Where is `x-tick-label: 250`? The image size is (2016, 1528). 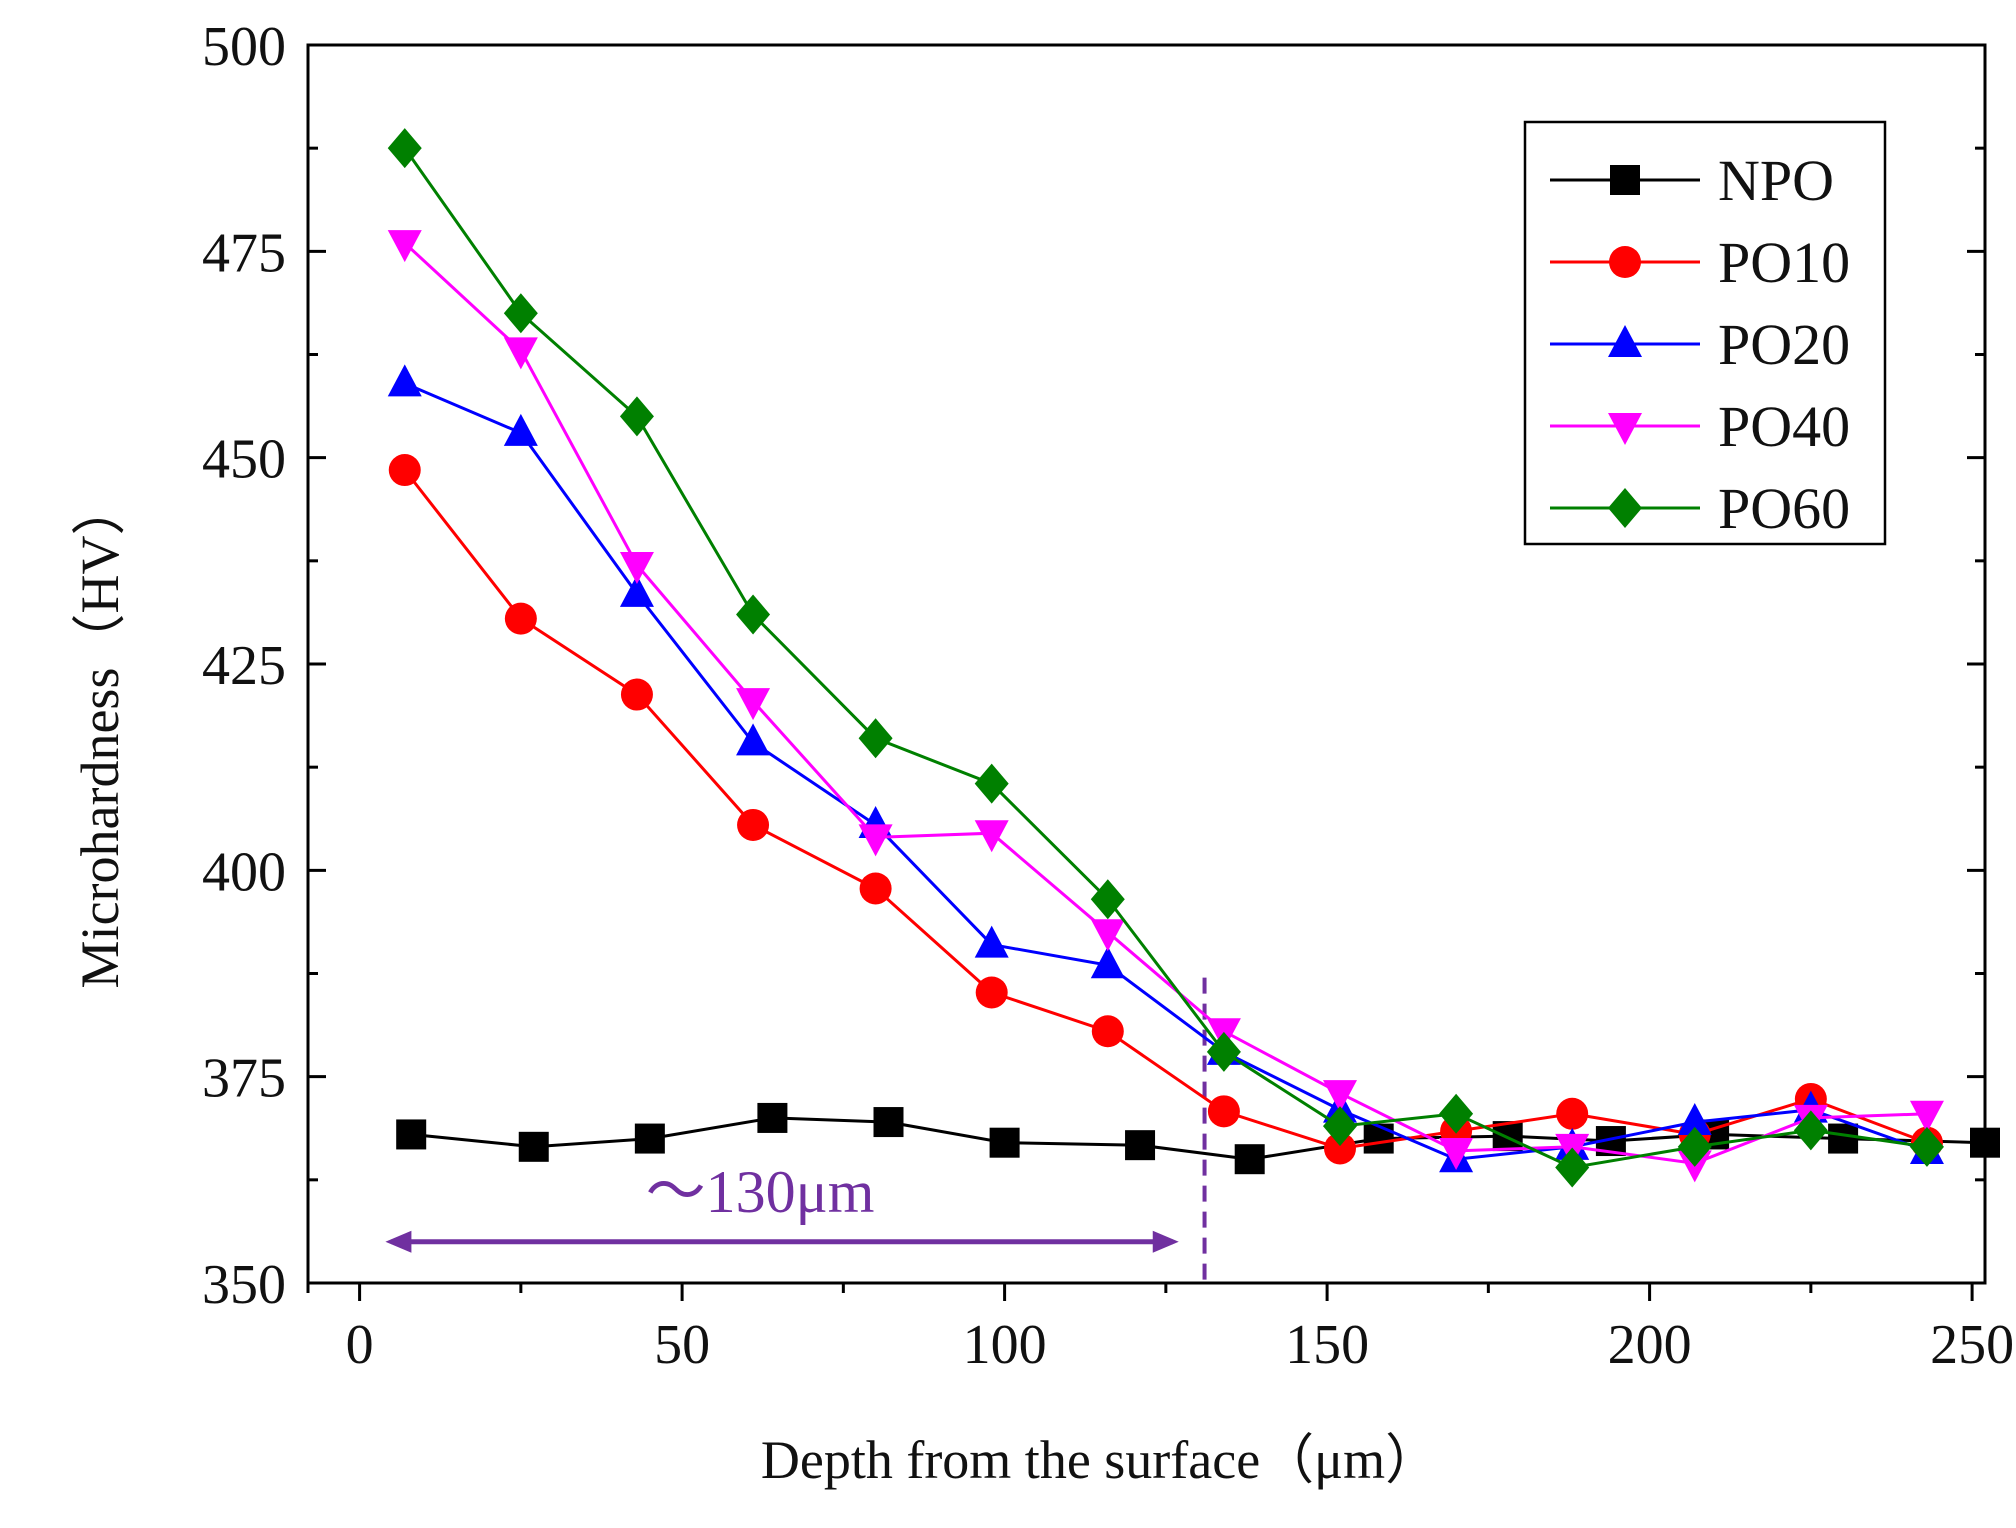 x-tick-label: 250 is located at coordinates (1972, 1345).